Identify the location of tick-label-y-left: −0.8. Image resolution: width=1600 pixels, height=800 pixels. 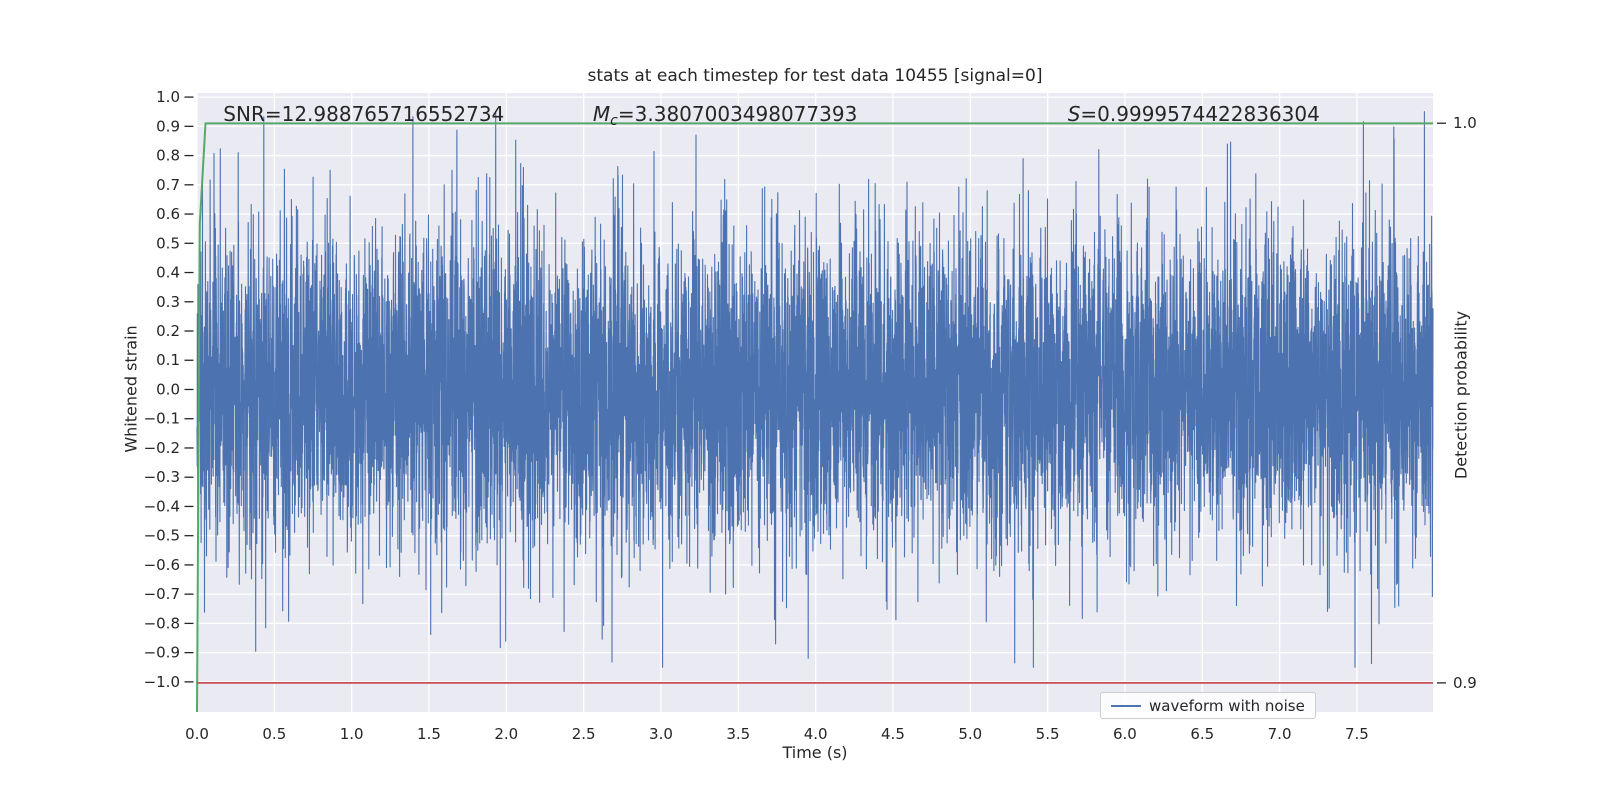
(162, 623).